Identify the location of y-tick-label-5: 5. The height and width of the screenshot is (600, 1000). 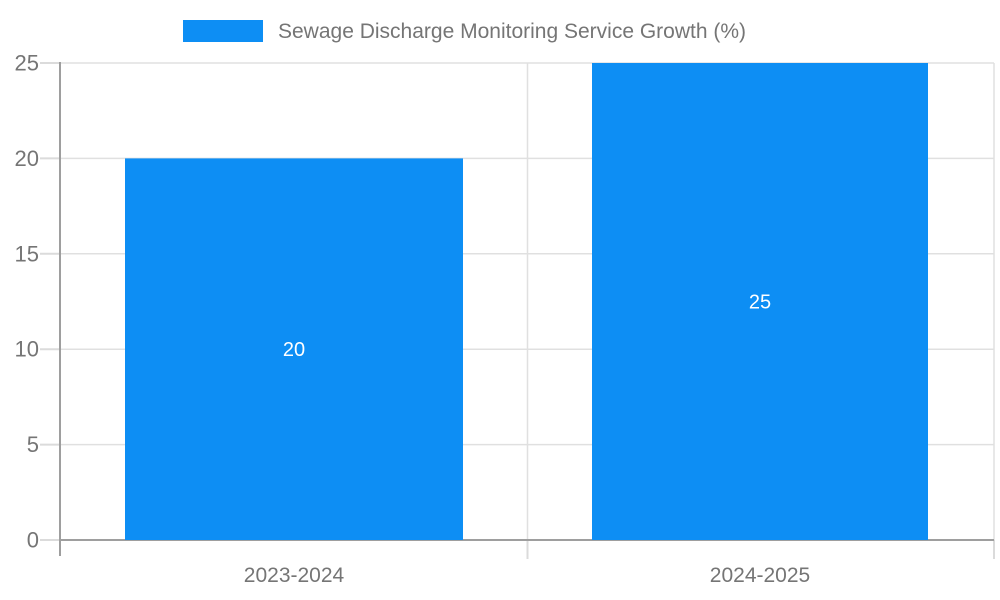
(33, 444).